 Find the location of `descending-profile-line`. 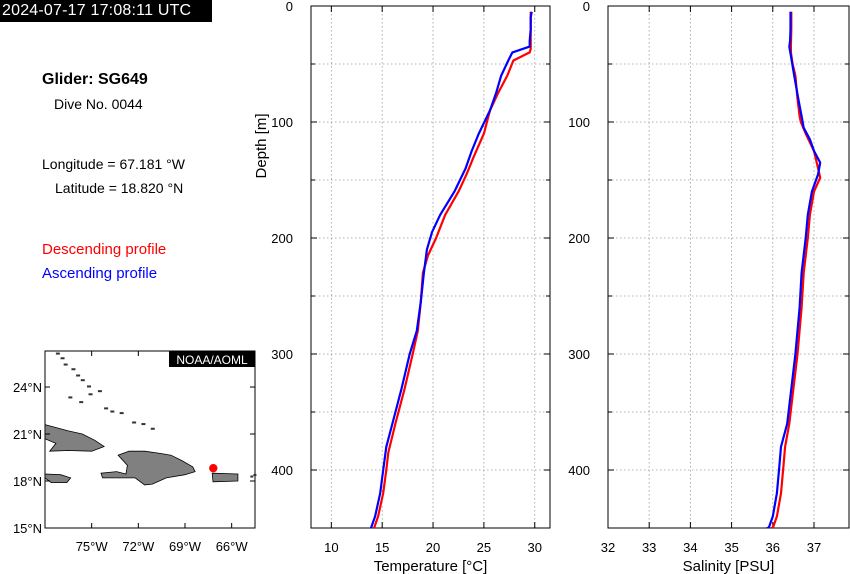

descending-profile-line is located at coordinates (796, 269).